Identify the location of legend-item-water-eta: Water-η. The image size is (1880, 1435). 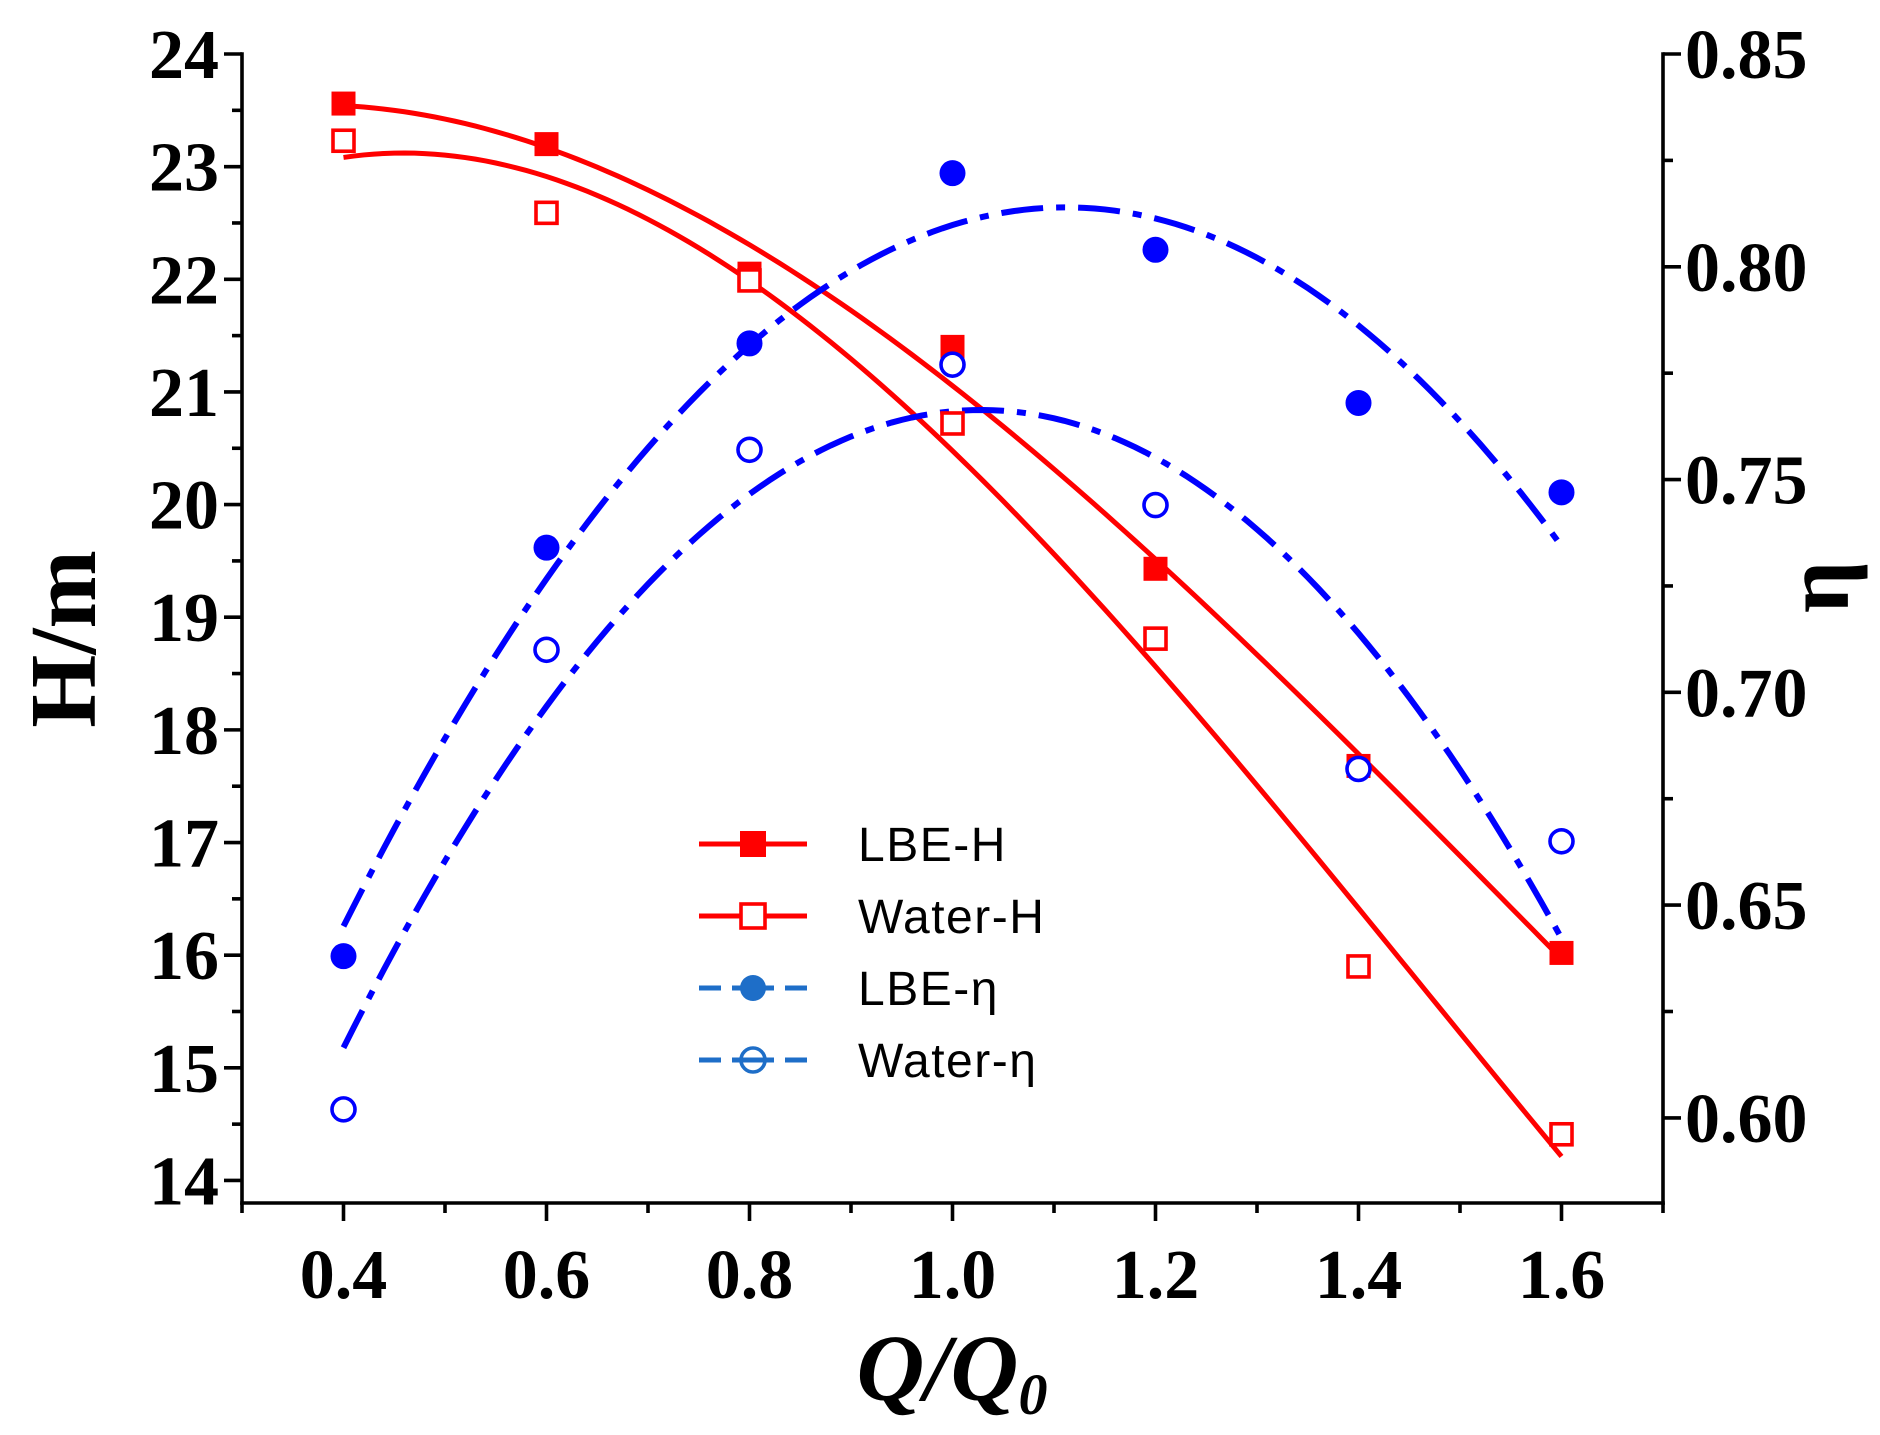
(868, 1061).